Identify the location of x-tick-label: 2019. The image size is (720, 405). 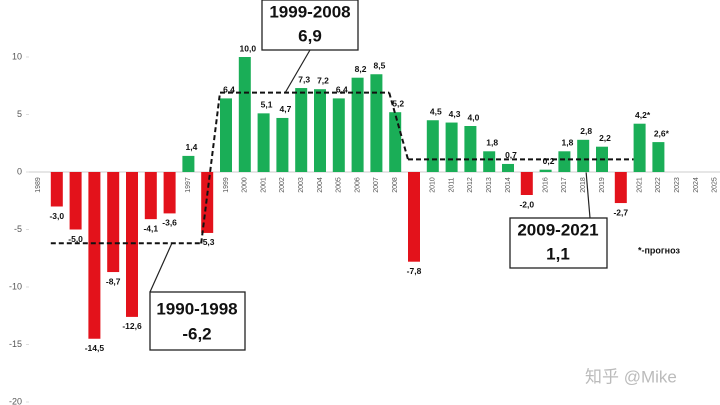
(602, 185).